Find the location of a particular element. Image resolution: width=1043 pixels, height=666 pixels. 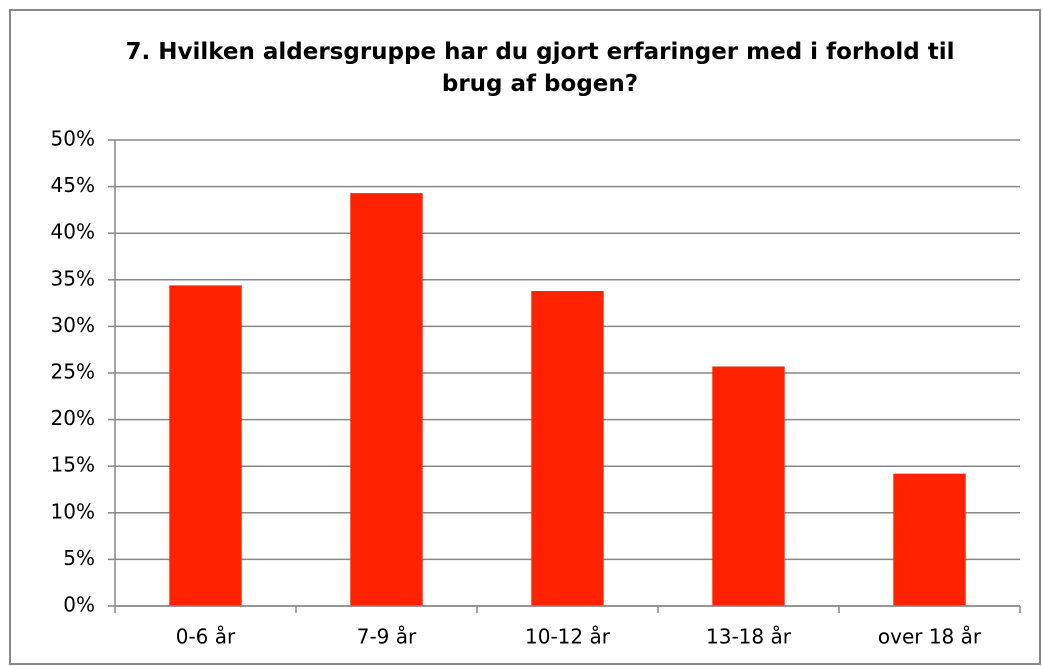

y-tick-label: 20% is located at coordinates (73, 418).